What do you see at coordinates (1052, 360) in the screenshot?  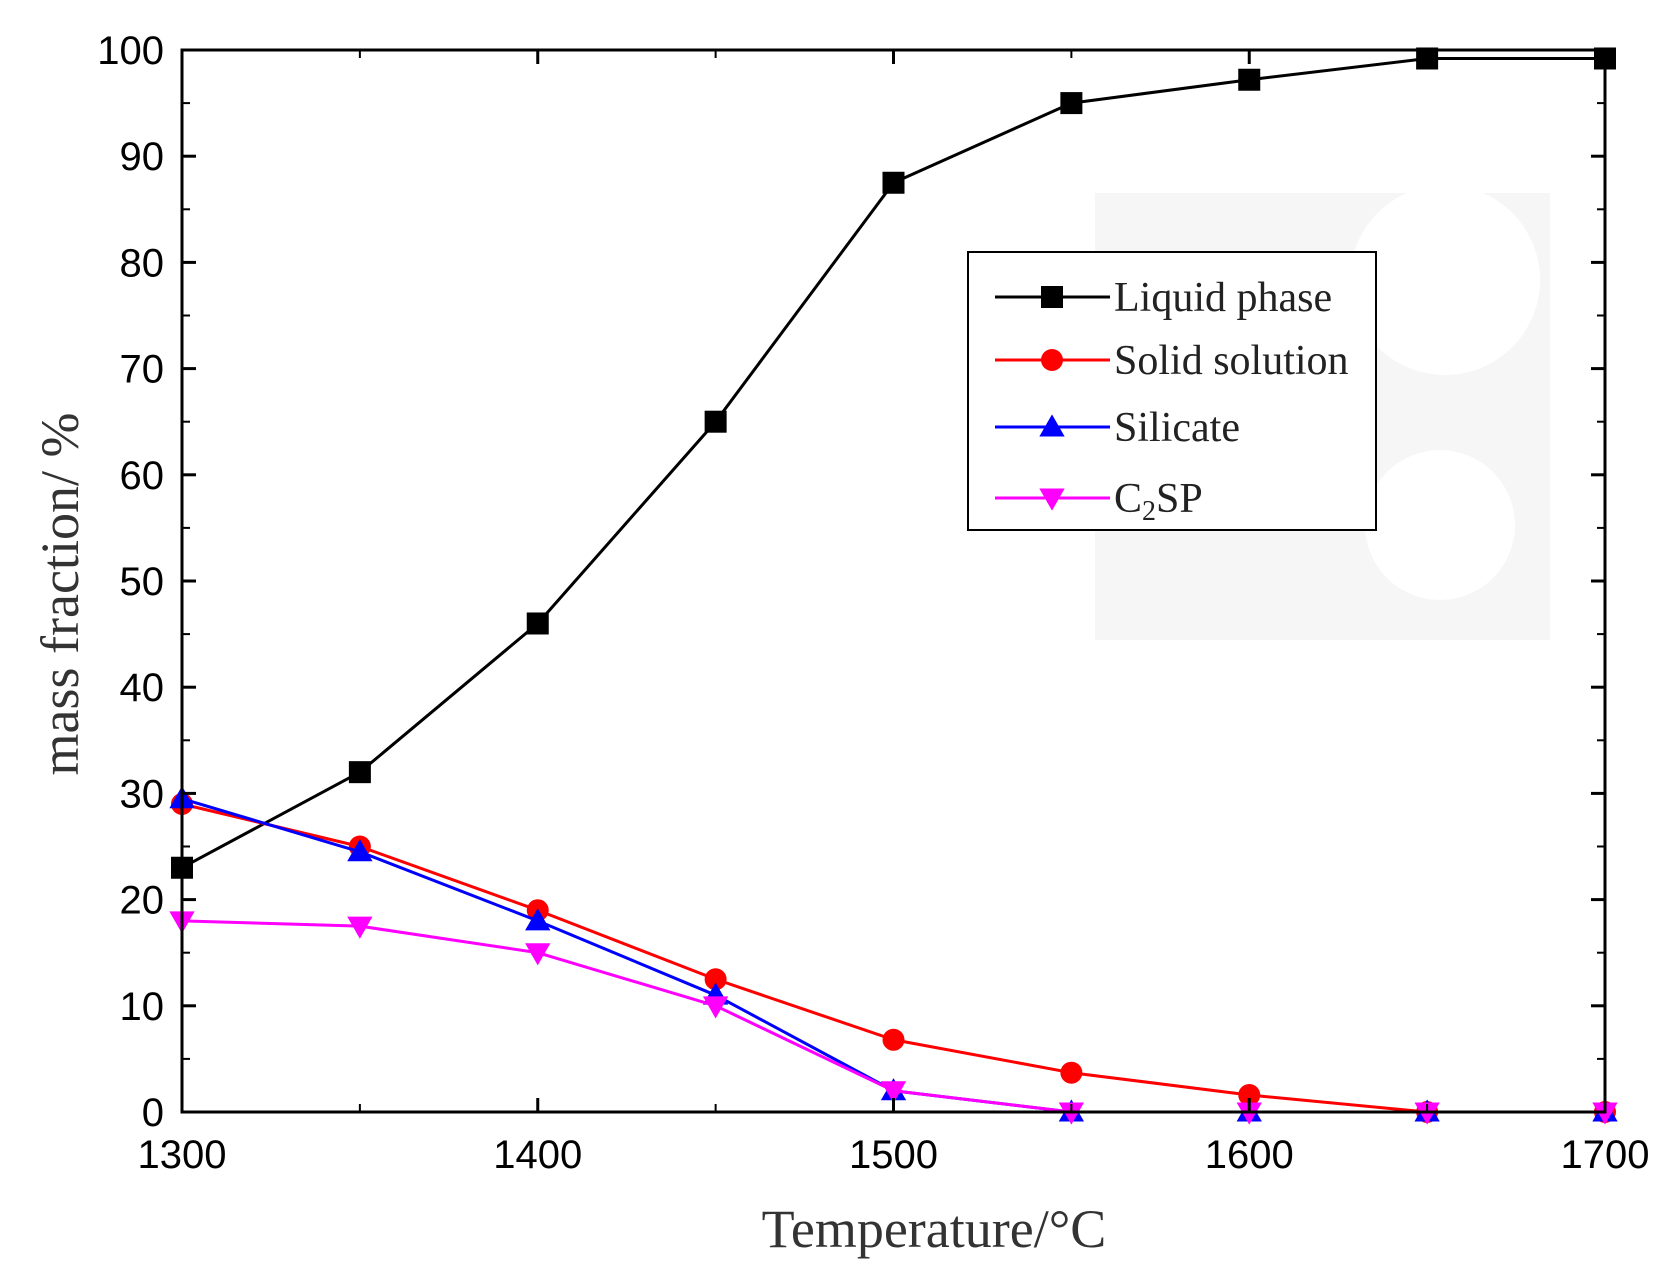 I see `legend-marker-solid-solution` at bounding box center [1052, 360].